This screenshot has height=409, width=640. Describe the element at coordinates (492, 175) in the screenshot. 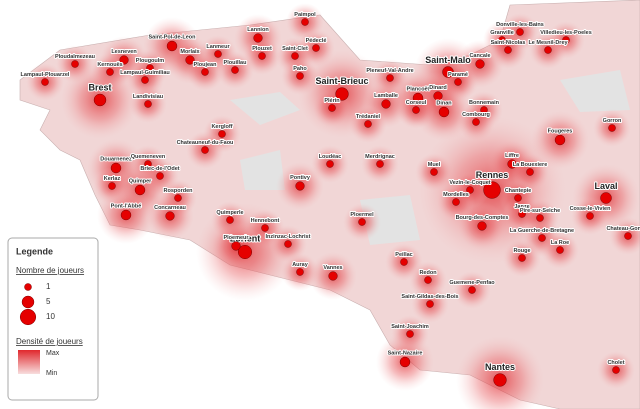

I see `city-label: Rennes` at that location.